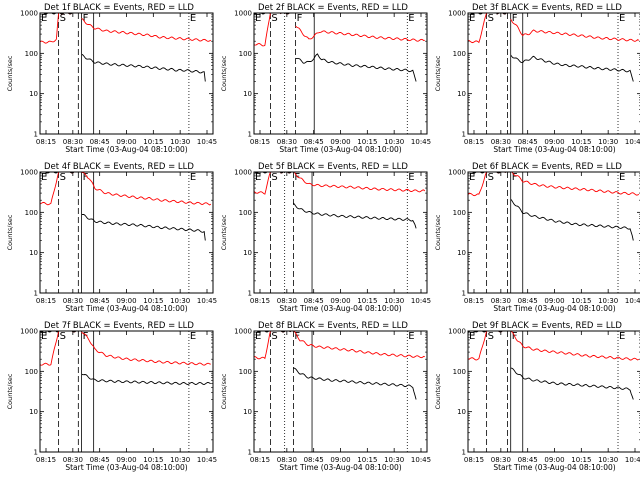 Image resolution: width=640 pixels, height=480 pixels. What do you see at coordinates (36, 135) in the screenshot?
I see `y-tick-label: 1` at bounding box center [36, 135].